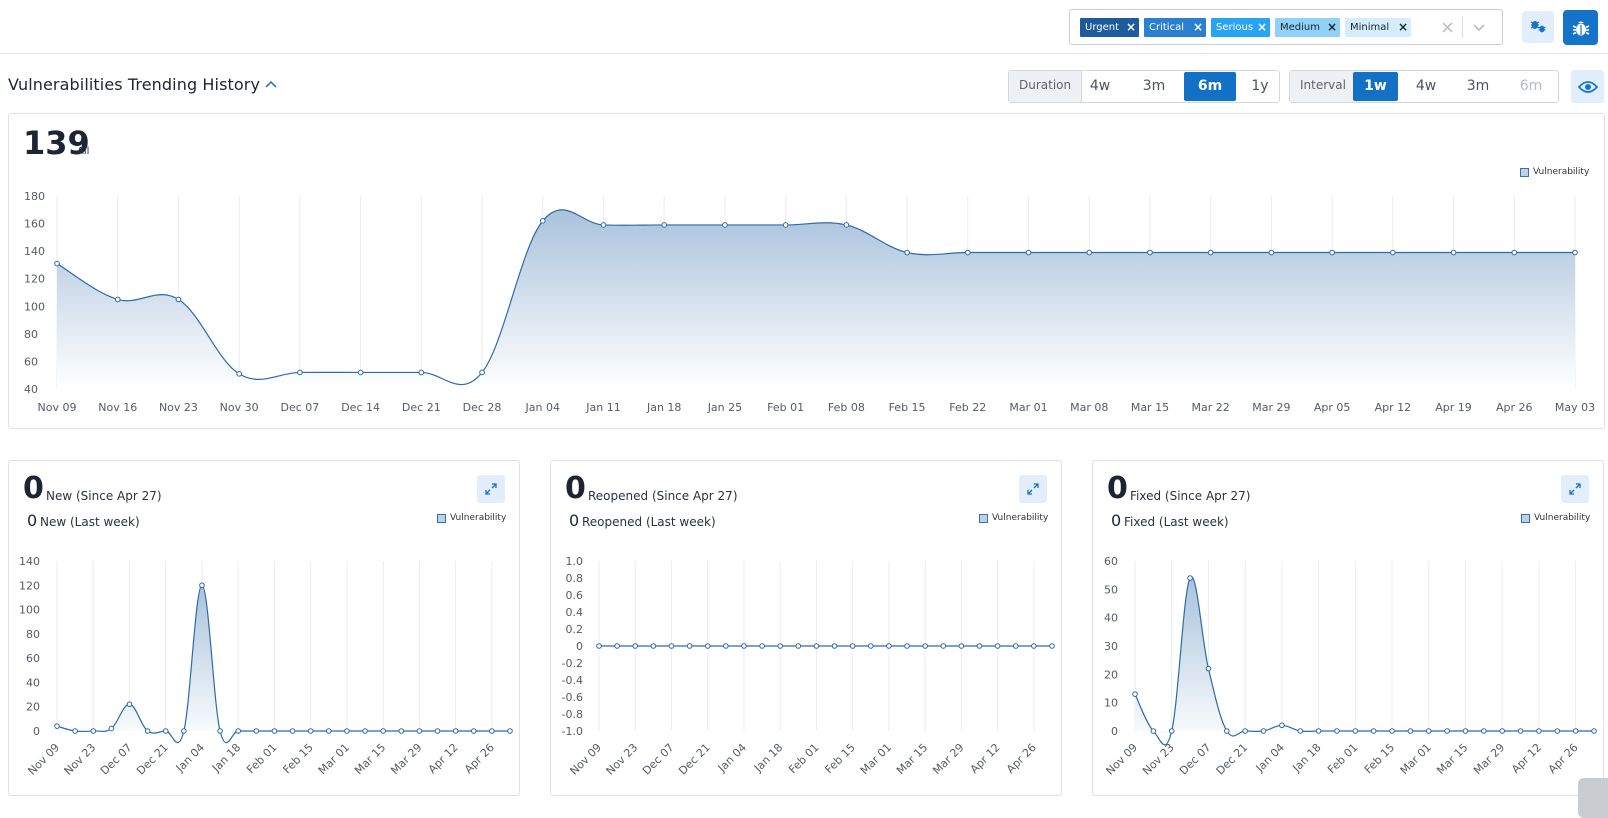  What do you see at coordinates (1111, 589) in the screenshot?
I see `y-tick-label: 50` at bounding box center [1111, 589].